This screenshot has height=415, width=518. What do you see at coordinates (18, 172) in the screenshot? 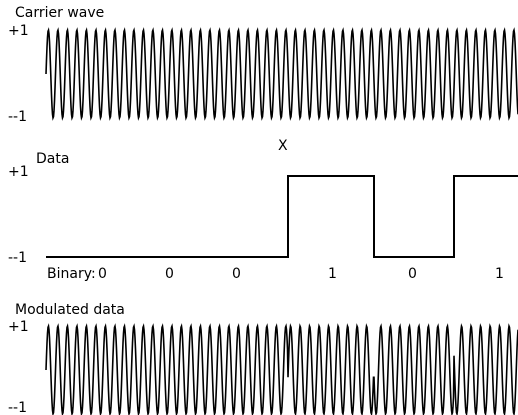
I see `data-y-top-label: +1` at bounding box center [18, 172].